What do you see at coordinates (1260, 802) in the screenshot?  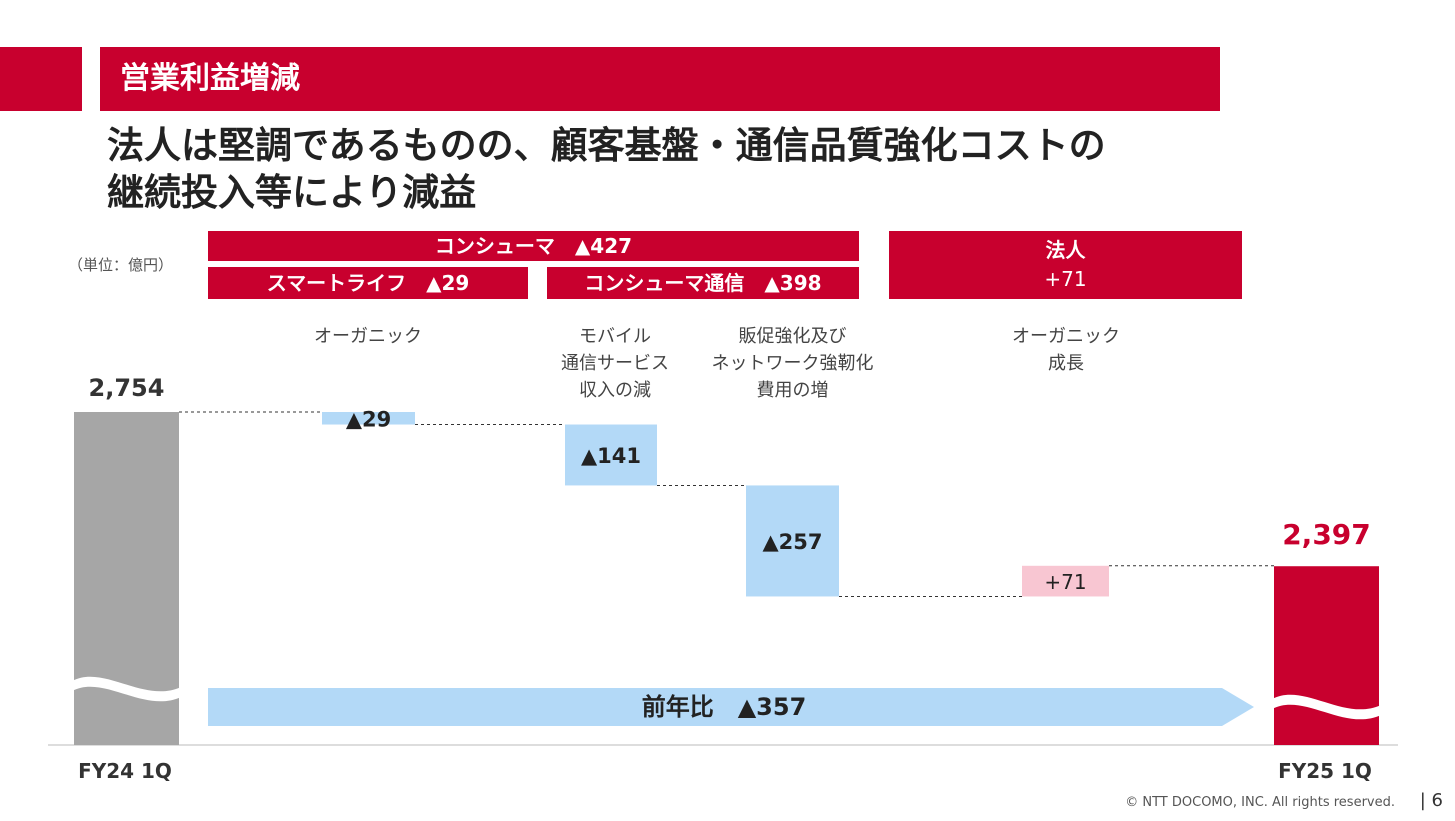 I see `footer-copyright: © NTT DOCOMO, INC. All rights reserved.` at bounding box center [1260, 802].